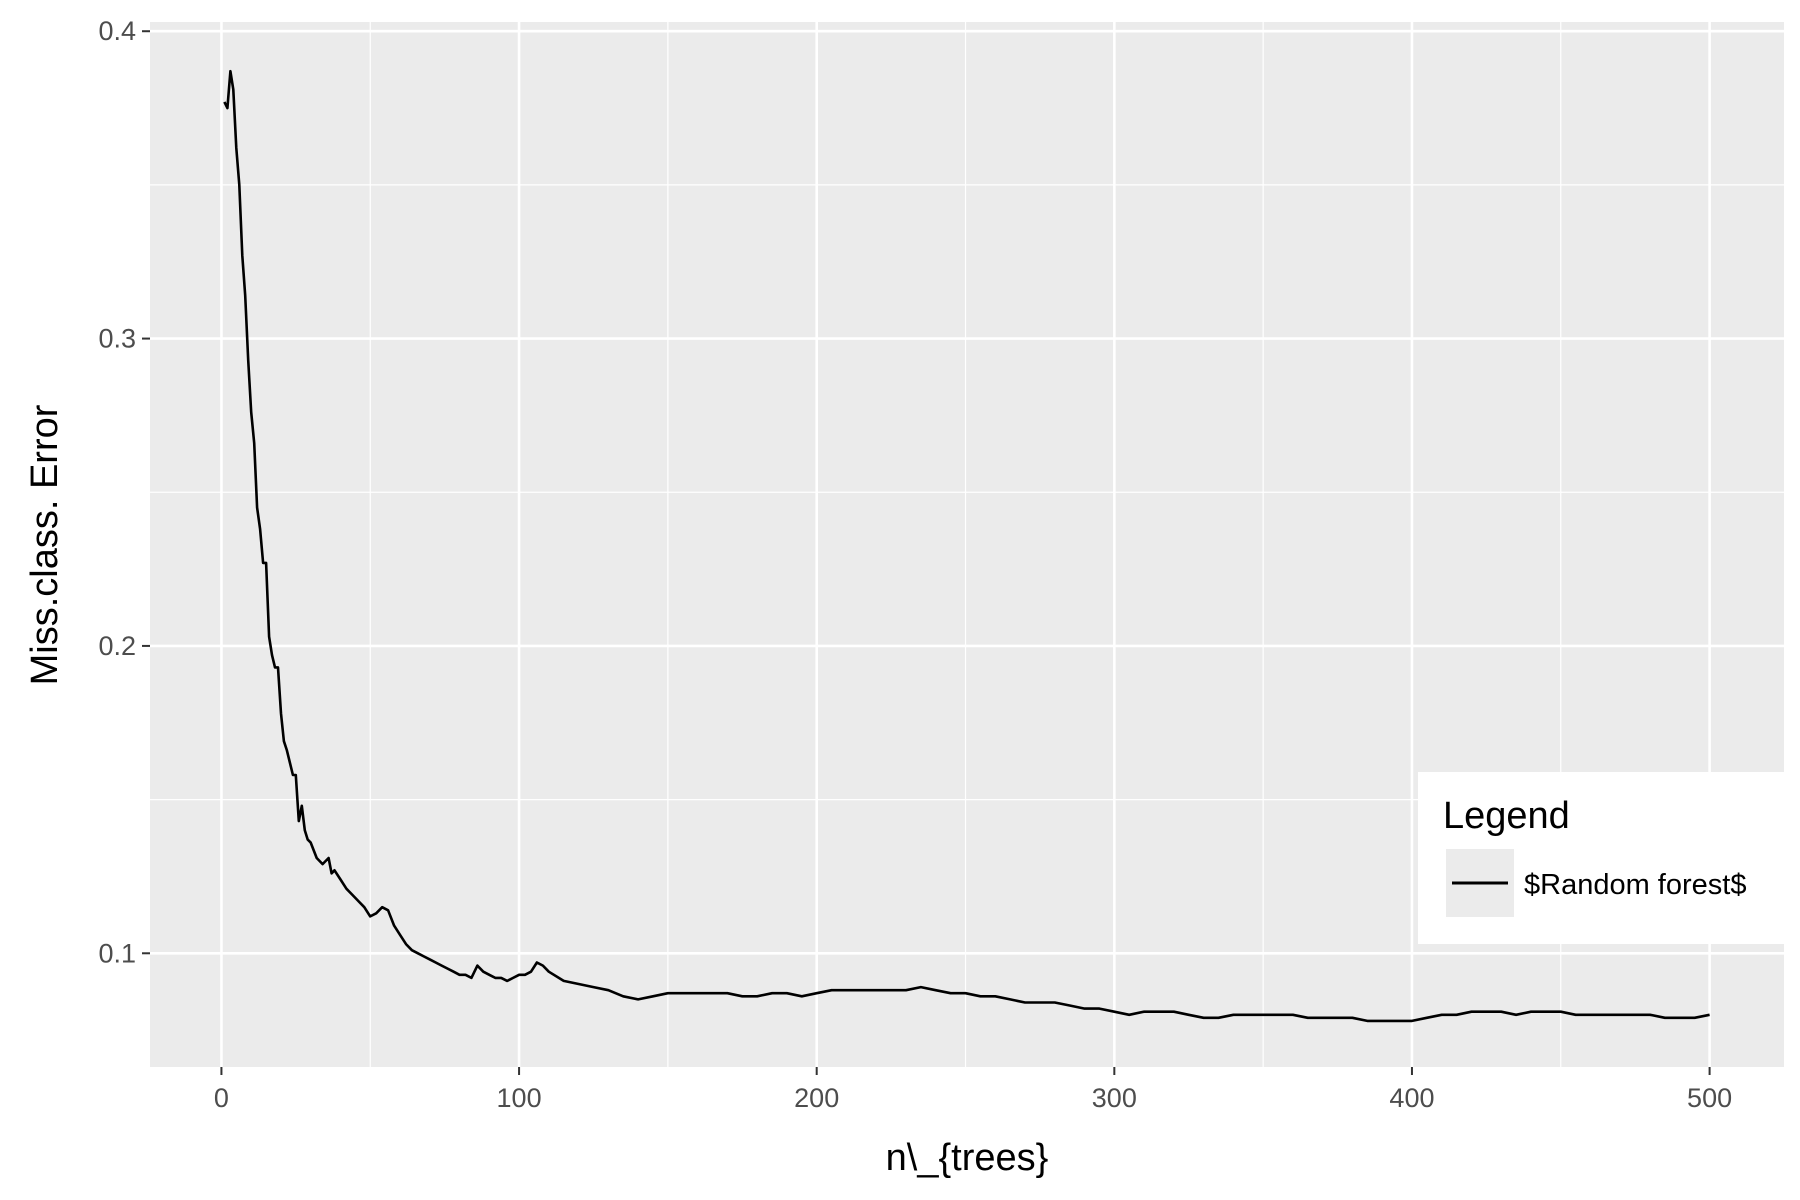 Image resolution: width=1800 pixels, height=1200 pixels. I want to click on legend-entry-label: $Random forest$, so click(1635, 885).